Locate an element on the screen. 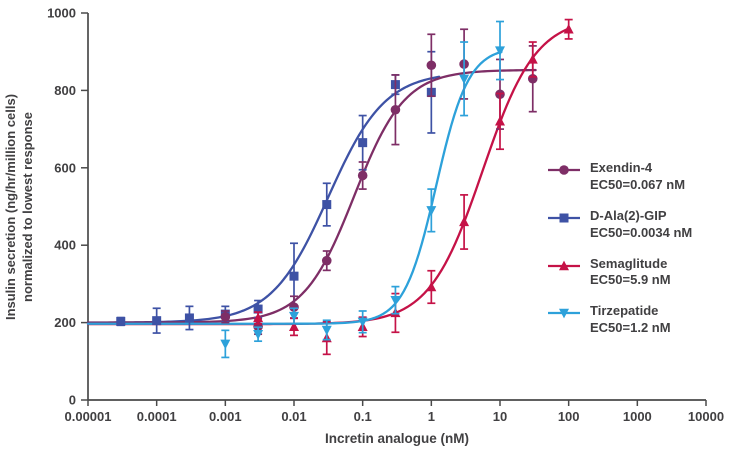 Image resolution: width=739 pixels, height=462 pixels. y-tick-label: 1000 is located at coordinates (61, 13).